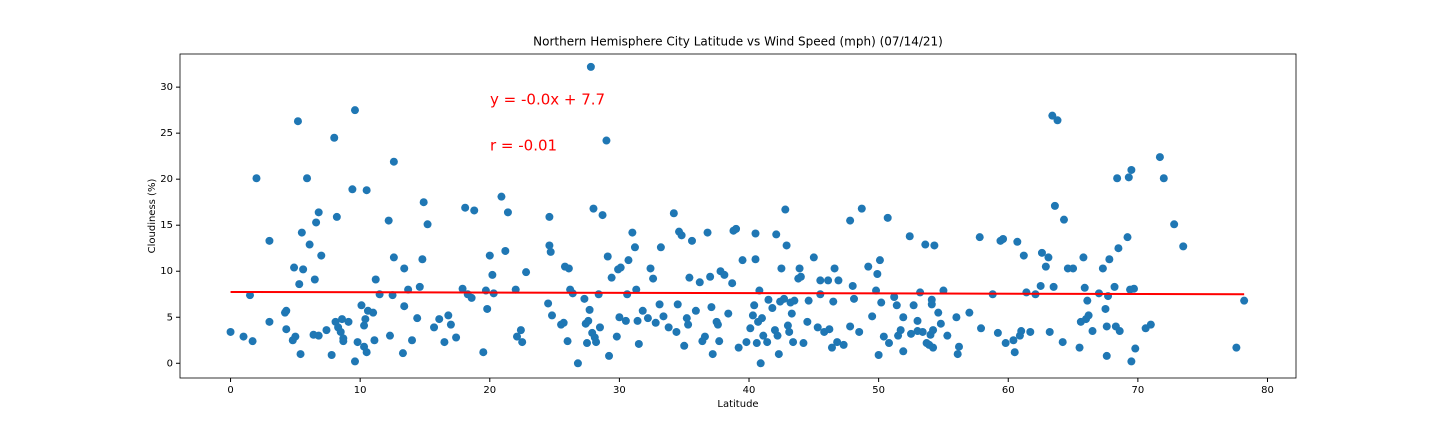 The width and height of the screenshot is (1440, 432). Describe the element at coordinates (749, 390) in the screenshot. I see `x-tick-label: 40` at that location.